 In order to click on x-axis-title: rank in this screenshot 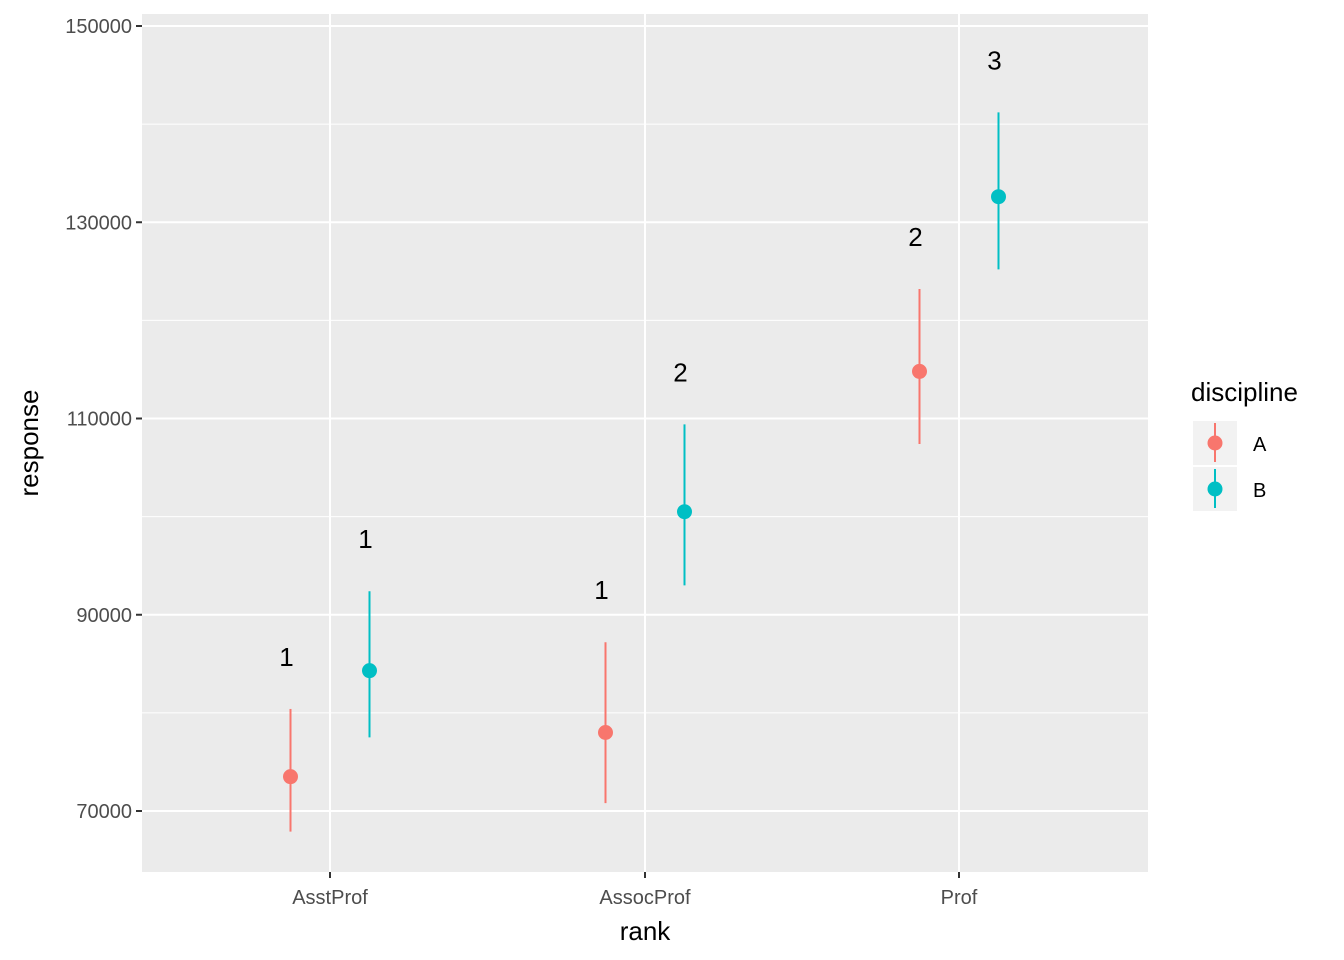, I will do `click(646, 931)`.